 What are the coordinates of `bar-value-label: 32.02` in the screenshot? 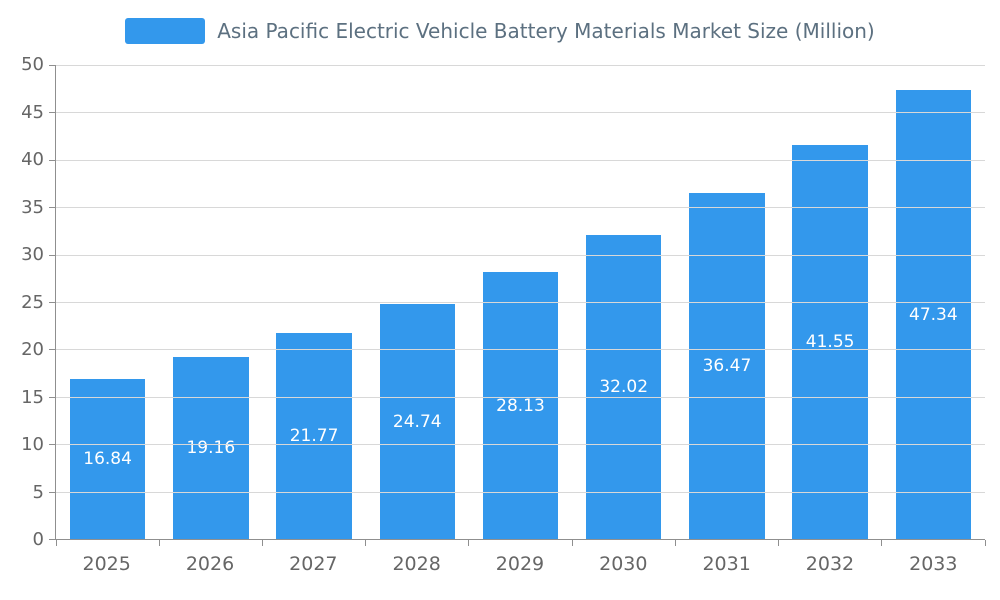 It's located at (624, 387).